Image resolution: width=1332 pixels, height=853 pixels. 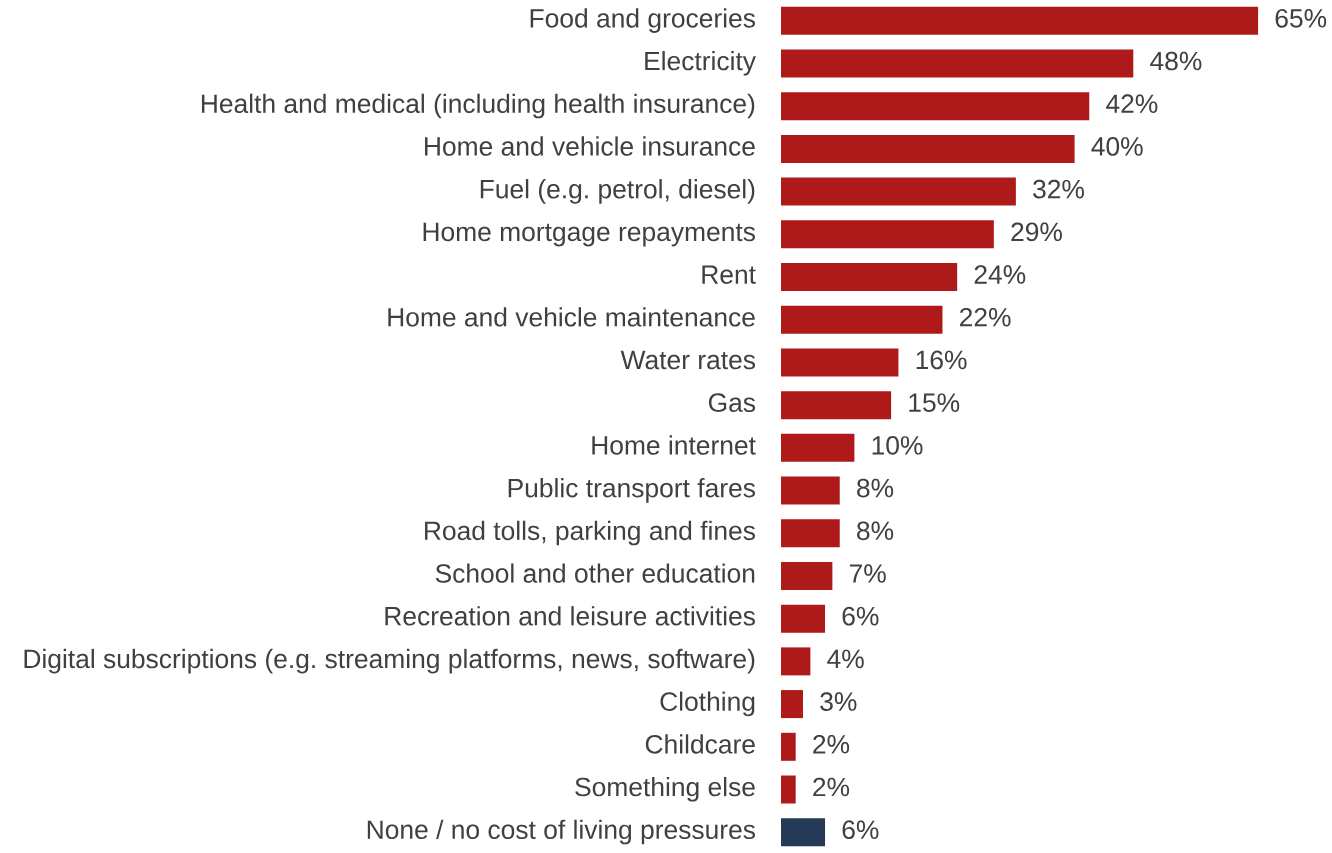 What do you see at coordinates (1176, 61) in the screenshot?
I see `data-label: 48%` at bounding box center [1176, 61].